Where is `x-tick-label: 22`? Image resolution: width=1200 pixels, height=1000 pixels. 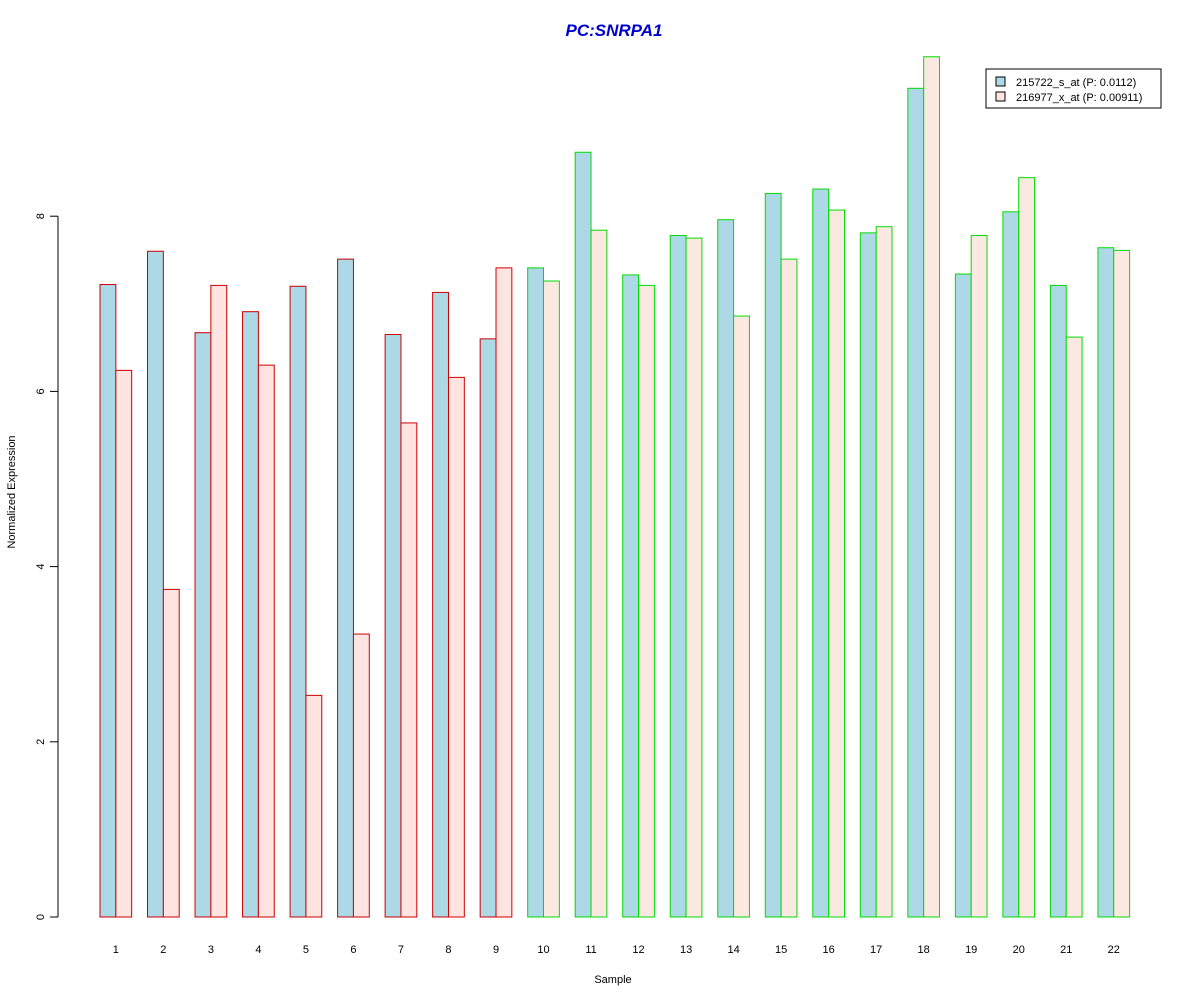 x-tick-label: 22 is located at coordinates (1114, 950).